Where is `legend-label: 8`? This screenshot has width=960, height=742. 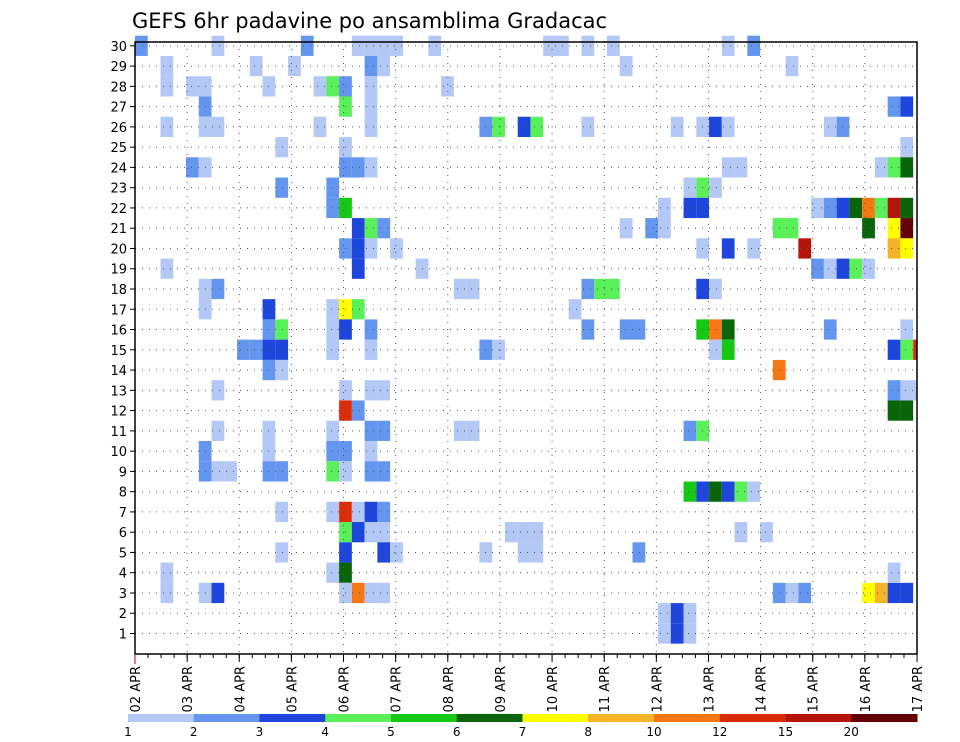
legend-label: 8 is located at coordinates (588, 732).